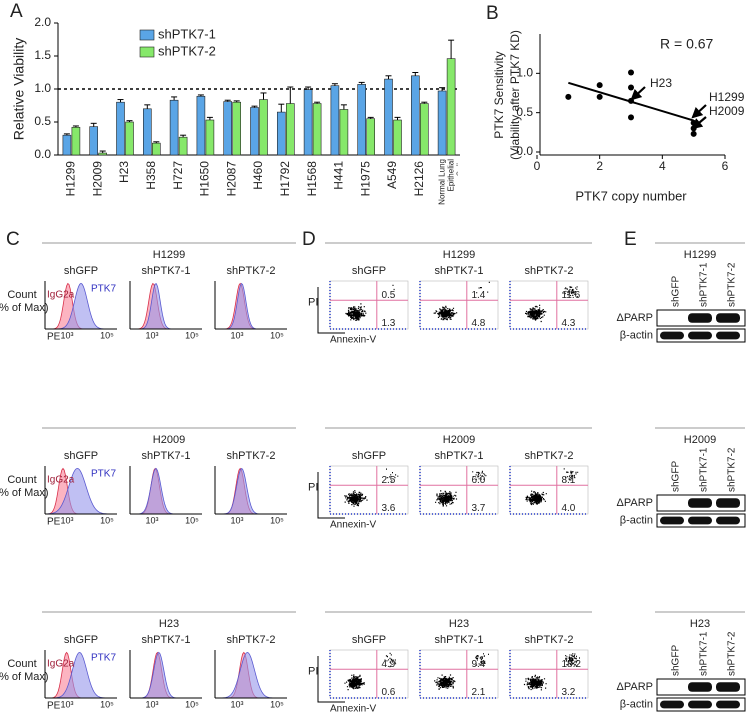  I want to click on panel-letter: A, so click(16, 11).